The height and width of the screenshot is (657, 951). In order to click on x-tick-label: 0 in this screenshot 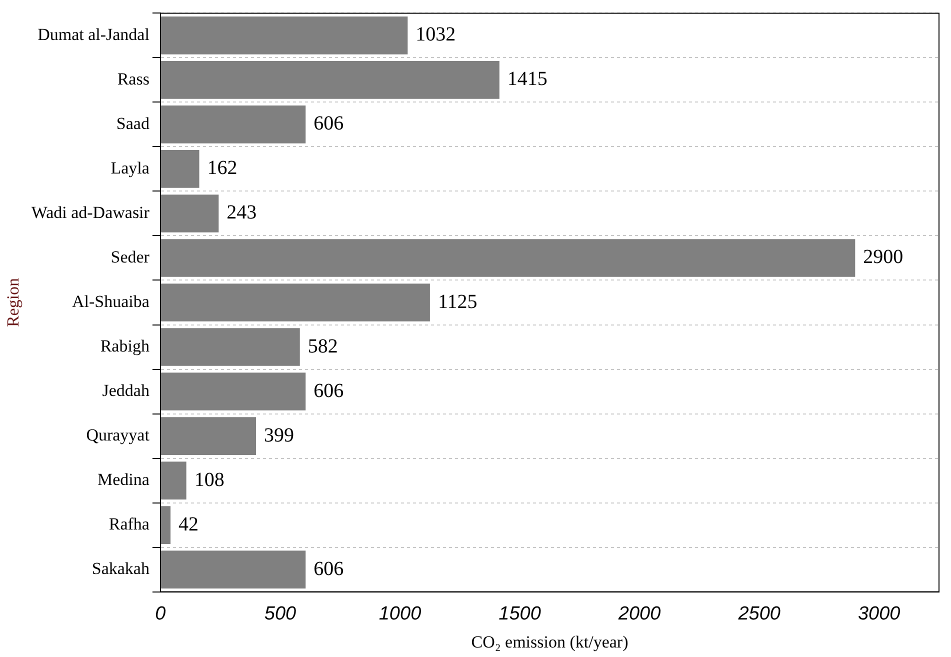, I will do `click(160, 613)`.